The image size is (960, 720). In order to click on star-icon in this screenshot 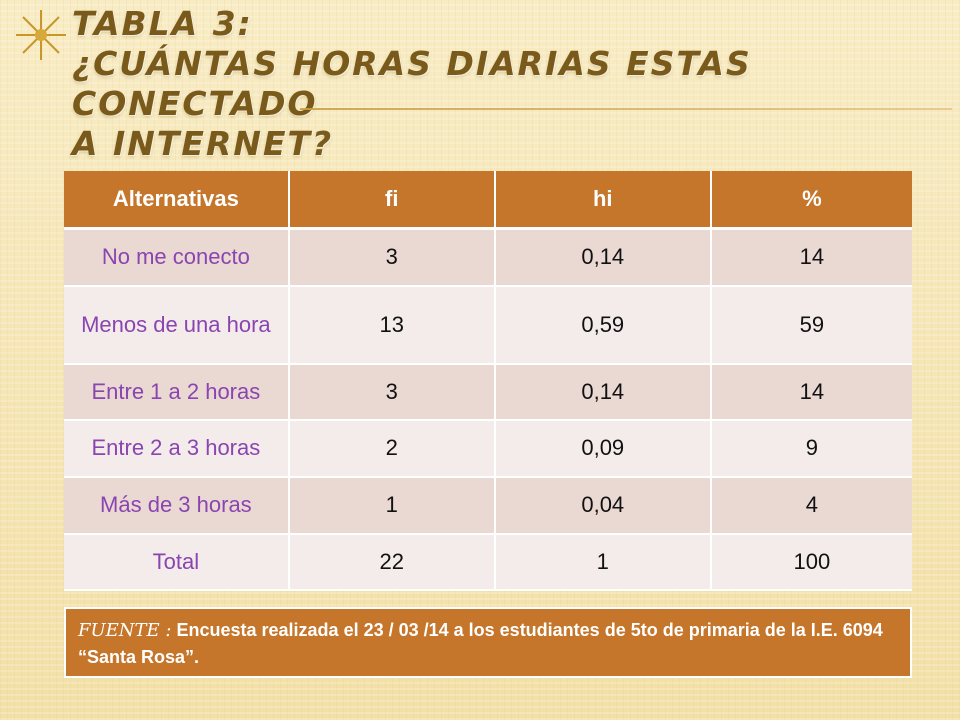, I will do `click(41, 35)`.